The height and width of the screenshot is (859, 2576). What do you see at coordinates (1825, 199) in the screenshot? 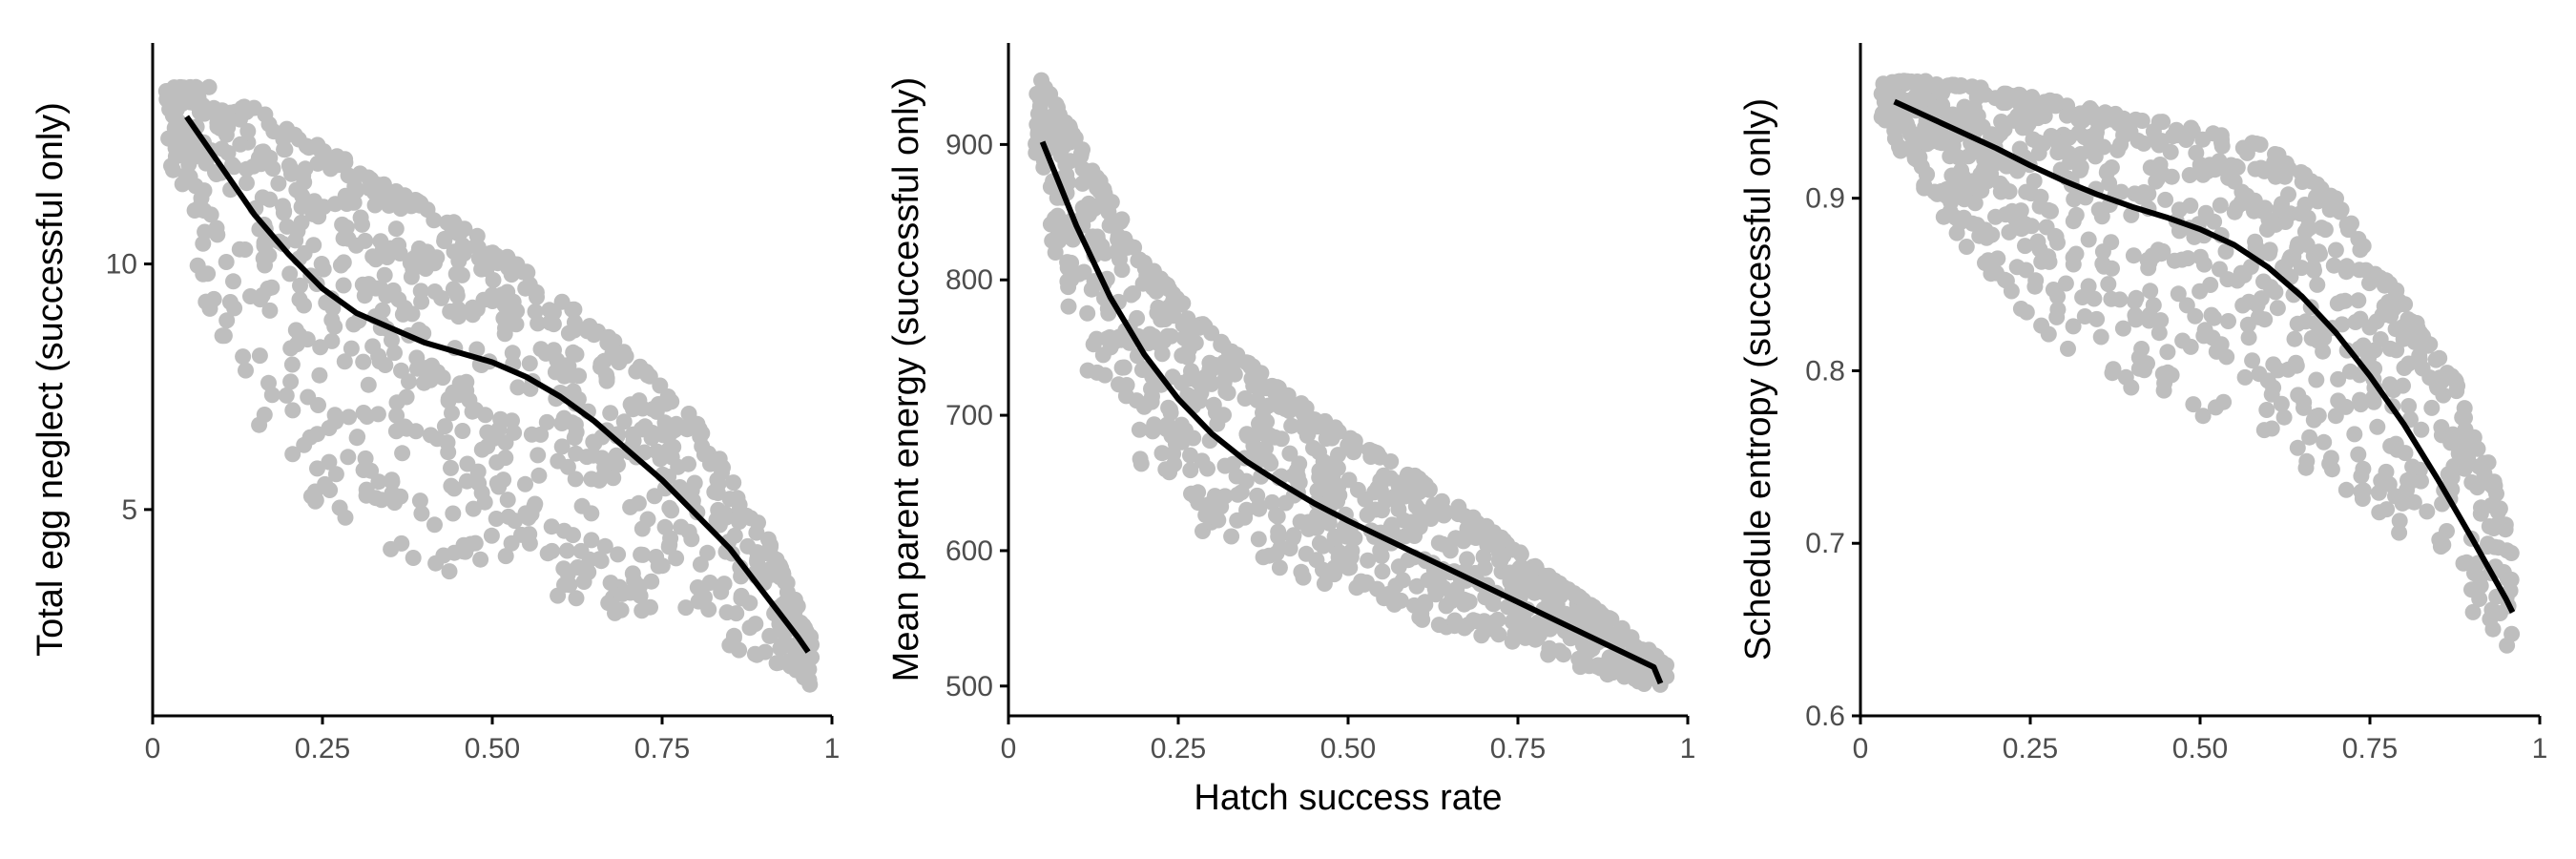
I see `y-tick-label: 0.9` at bounding box center [1825, 199].